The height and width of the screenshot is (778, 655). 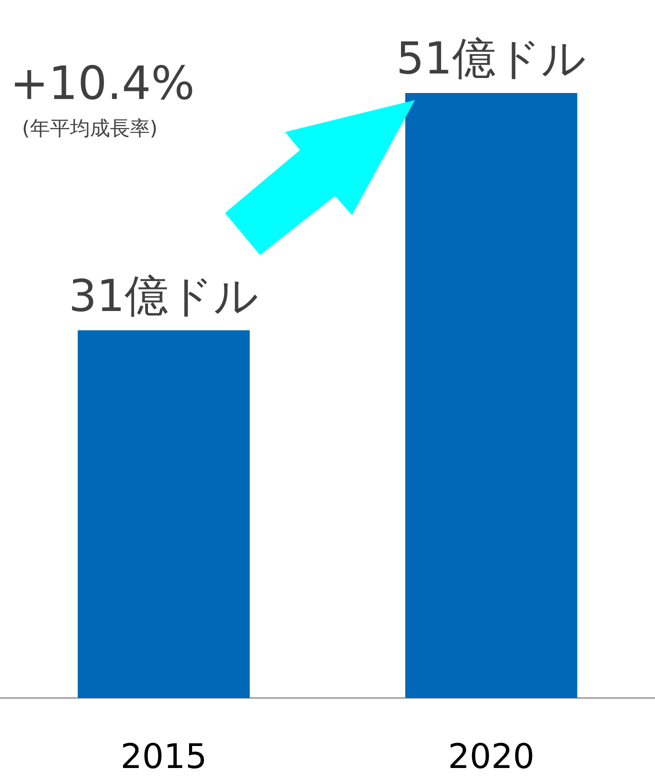 What do you see at coordinates (102, 83) in the screenshot?
I see `annotation: +10.4%` at bounding box center [102, 83].